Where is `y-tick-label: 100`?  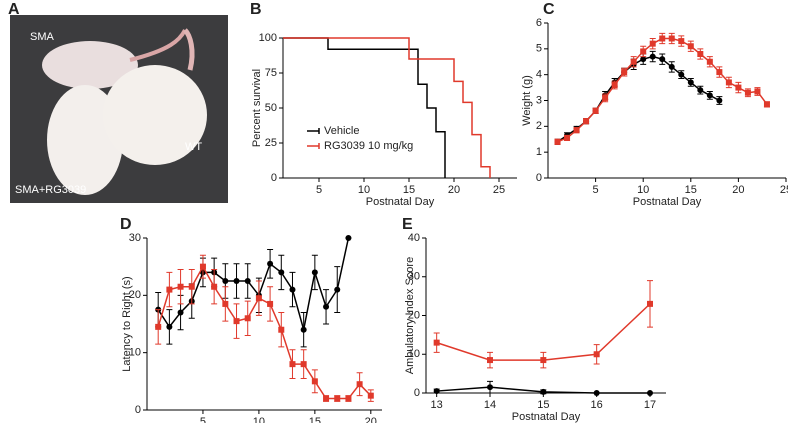
y-tick-label: 100 is located at coordinates (268, 38).